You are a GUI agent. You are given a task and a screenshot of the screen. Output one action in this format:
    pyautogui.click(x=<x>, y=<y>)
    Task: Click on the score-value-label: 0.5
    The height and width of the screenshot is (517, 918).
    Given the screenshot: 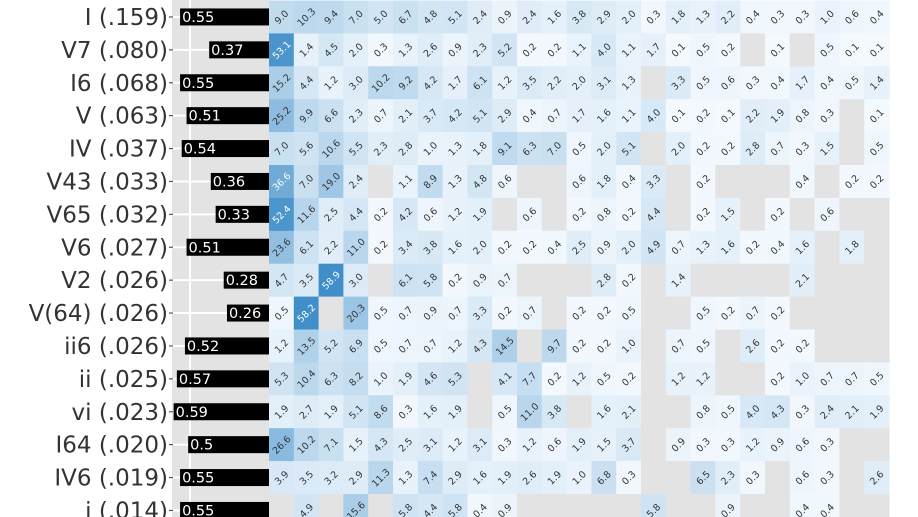 What is the action you would take?
    pyautogui.click(x=201, y=446)
    